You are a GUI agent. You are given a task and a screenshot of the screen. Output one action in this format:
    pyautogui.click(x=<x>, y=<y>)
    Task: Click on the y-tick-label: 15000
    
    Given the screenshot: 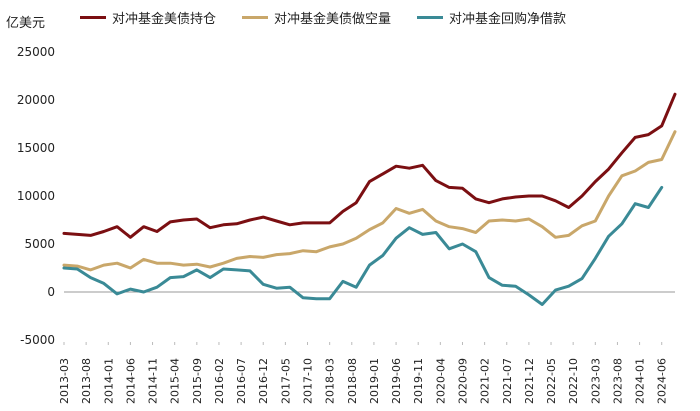 What is the action you would take?
    pyautogui.click(x=36, y=148)
    